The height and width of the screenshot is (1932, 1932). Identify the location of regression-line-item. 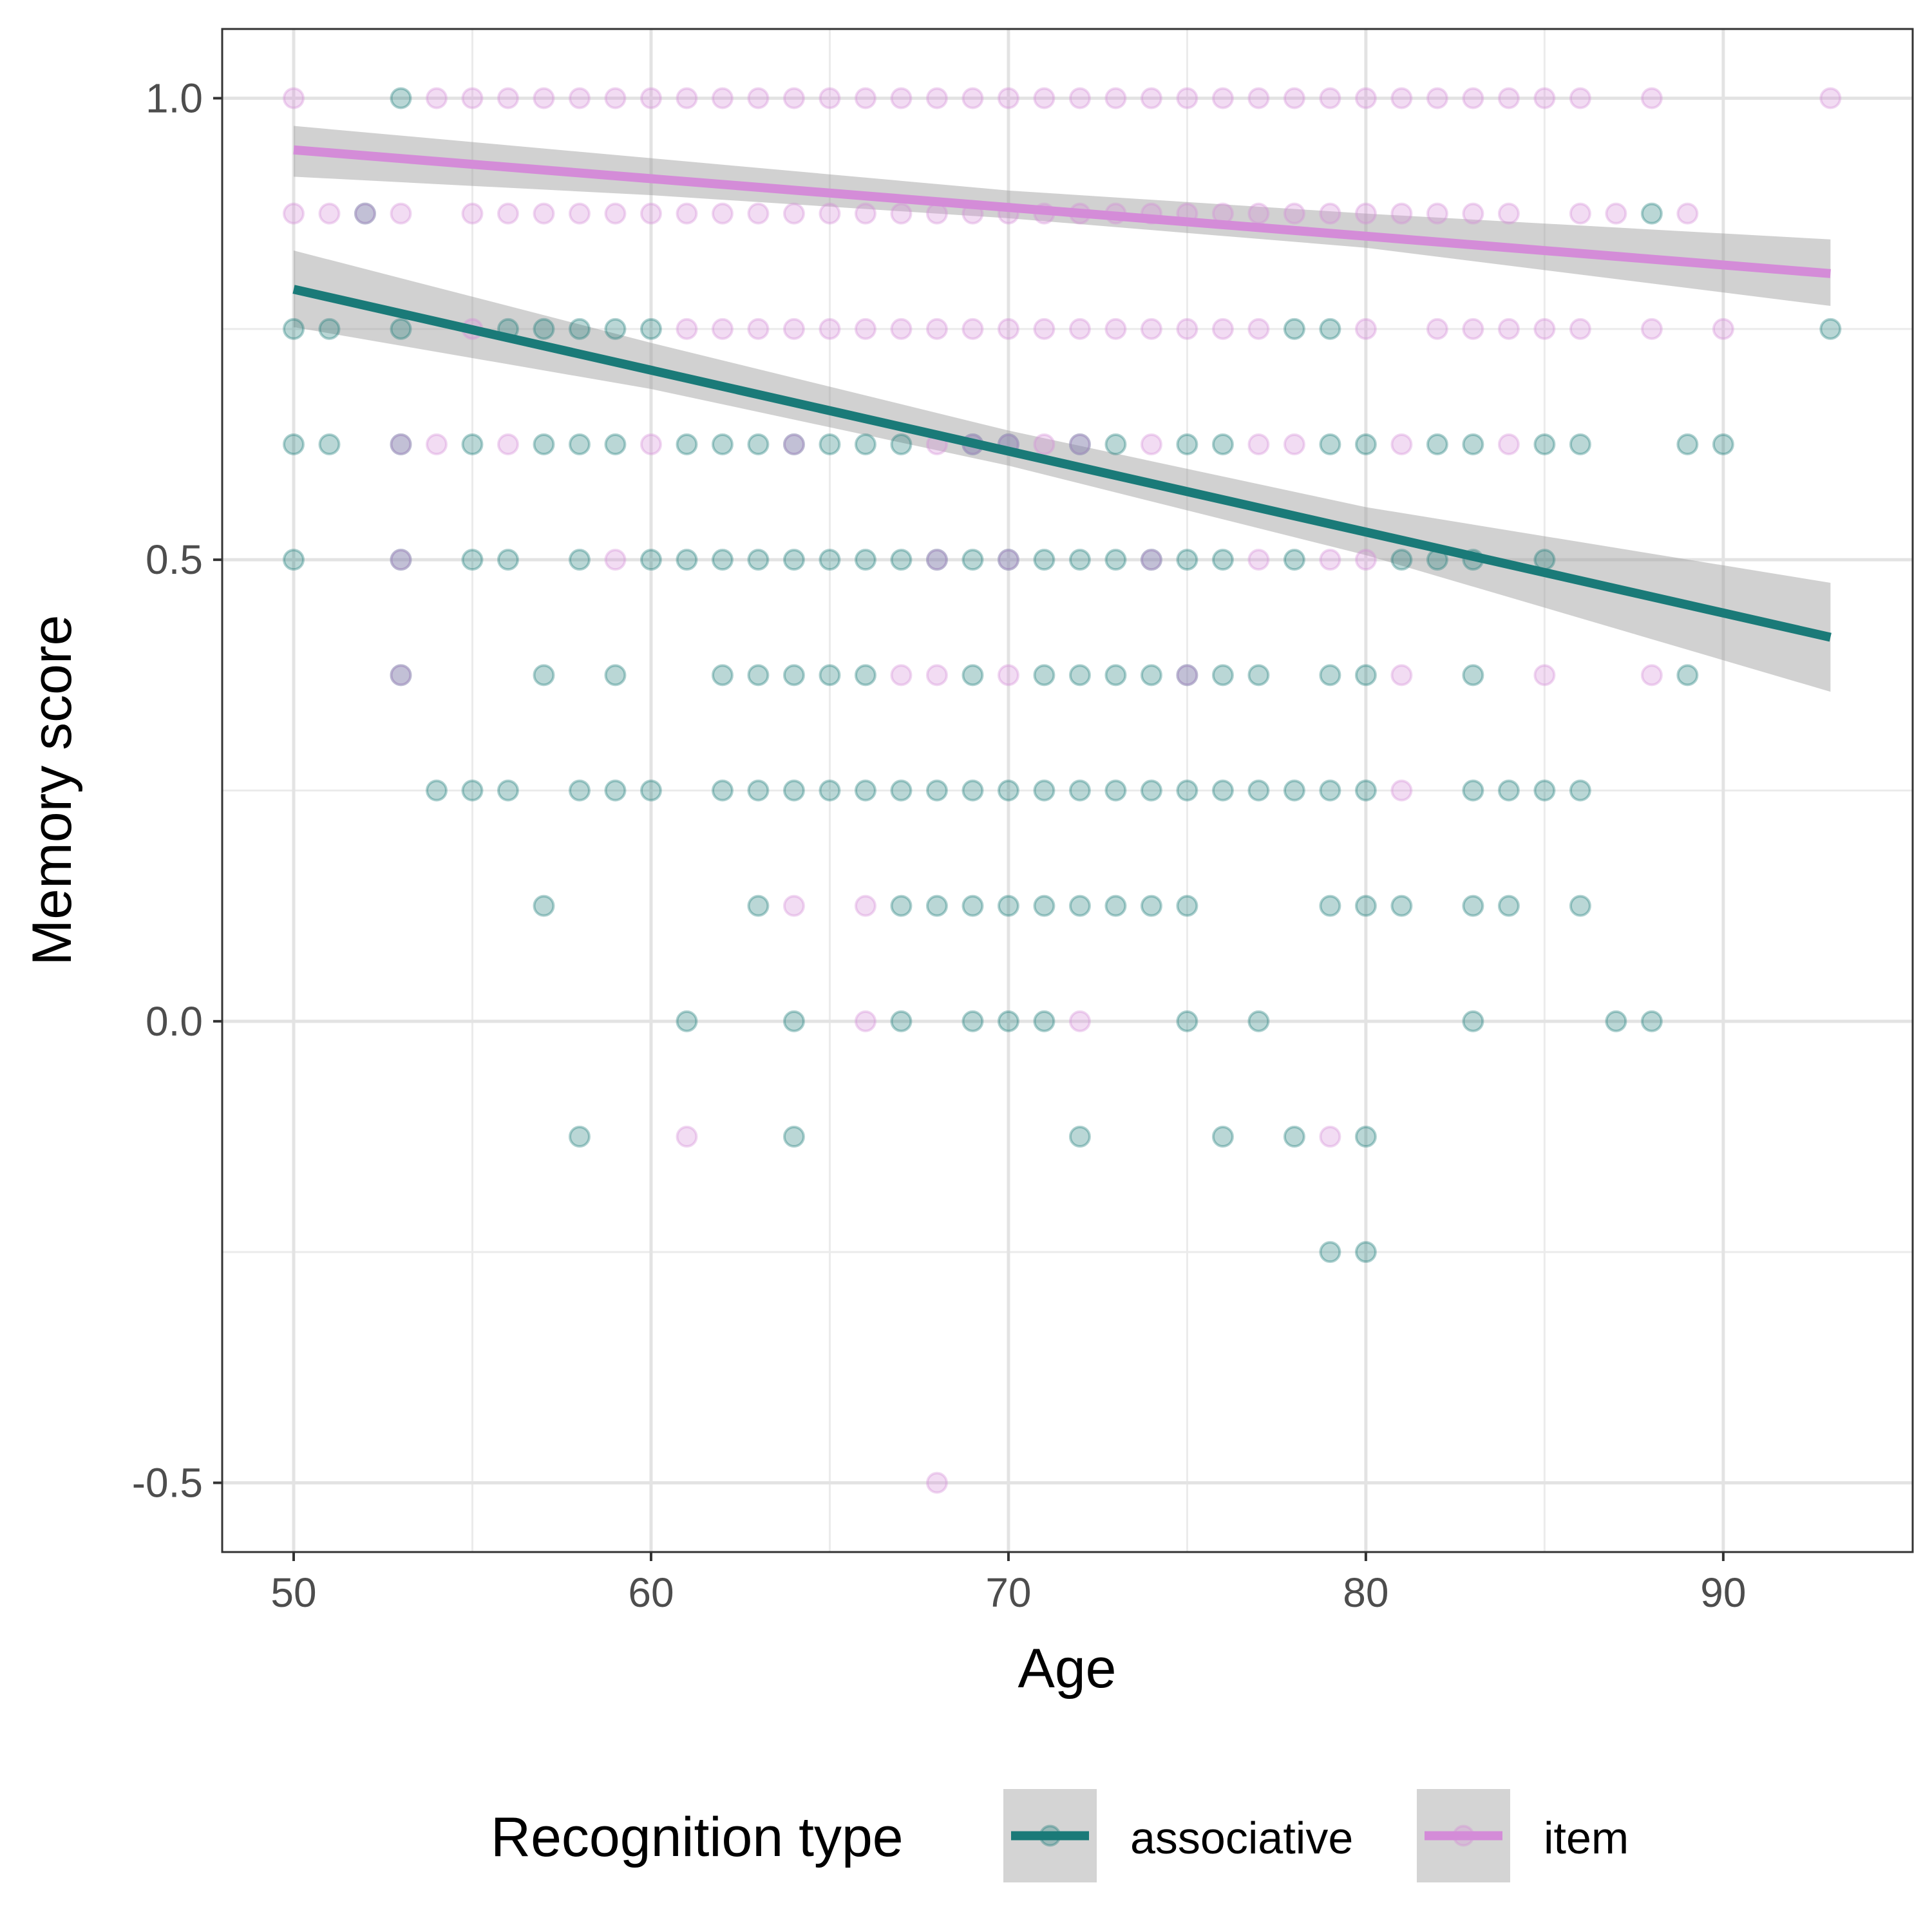
(1062, 211).